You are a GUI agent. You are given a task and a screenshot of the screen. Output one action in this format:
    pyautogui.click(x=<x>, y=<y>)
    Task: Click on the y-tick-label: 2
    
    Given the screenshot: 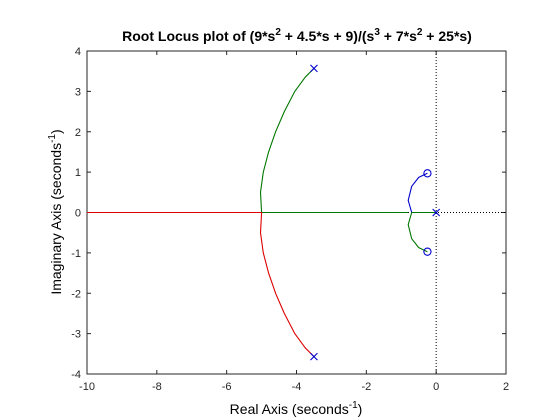 What is the action you would take?
    pyautogui.click(x=78, y=133)
    